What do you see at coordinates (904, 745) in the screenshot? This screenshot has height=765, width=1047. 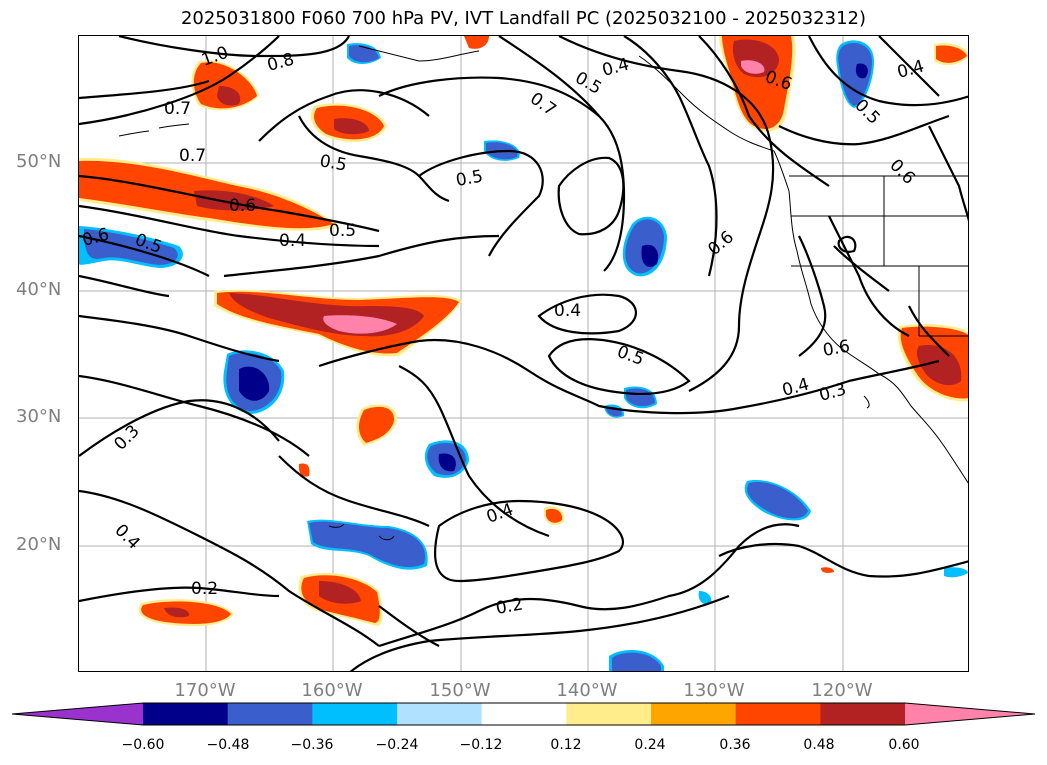 I see `colorbar-tick: 0.60` at bounding box center [904, 745].